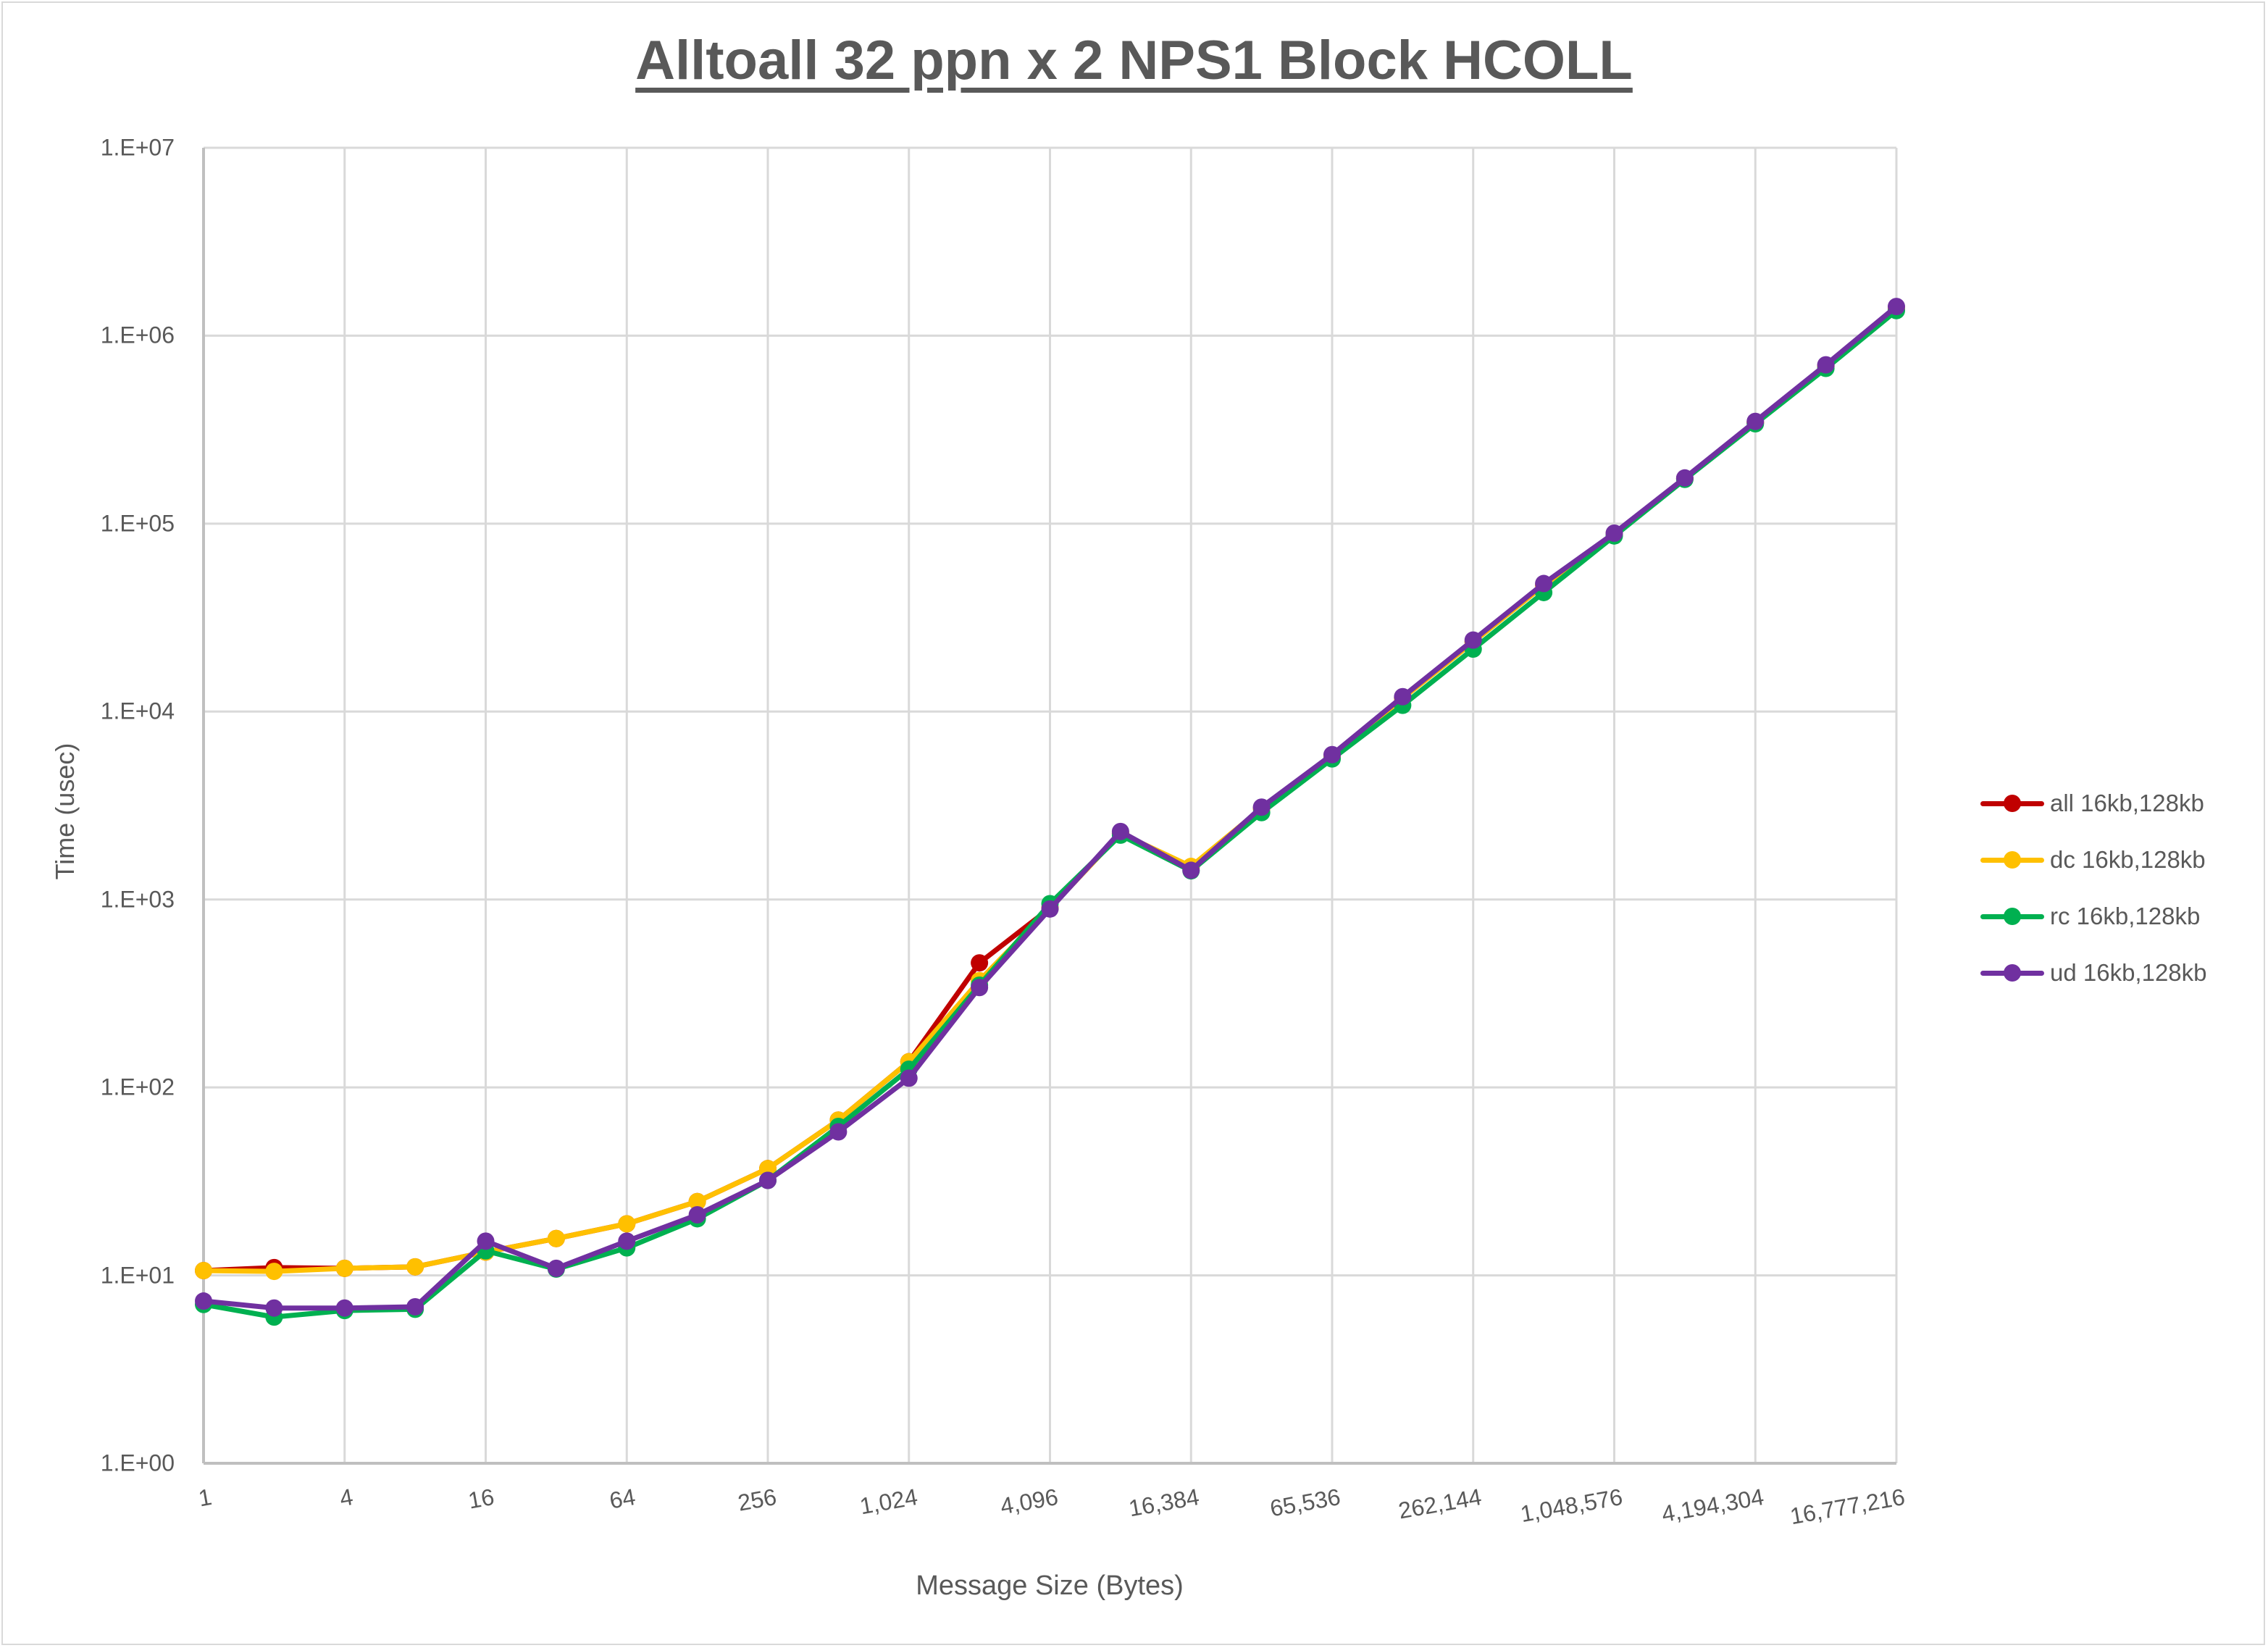 Image resolution: width=2268 pixels, height=1648 pixels. Describe the element at coordinates (138, 1087) in the screenshot. I see `y-tick-label: 1.E+02` at that location.